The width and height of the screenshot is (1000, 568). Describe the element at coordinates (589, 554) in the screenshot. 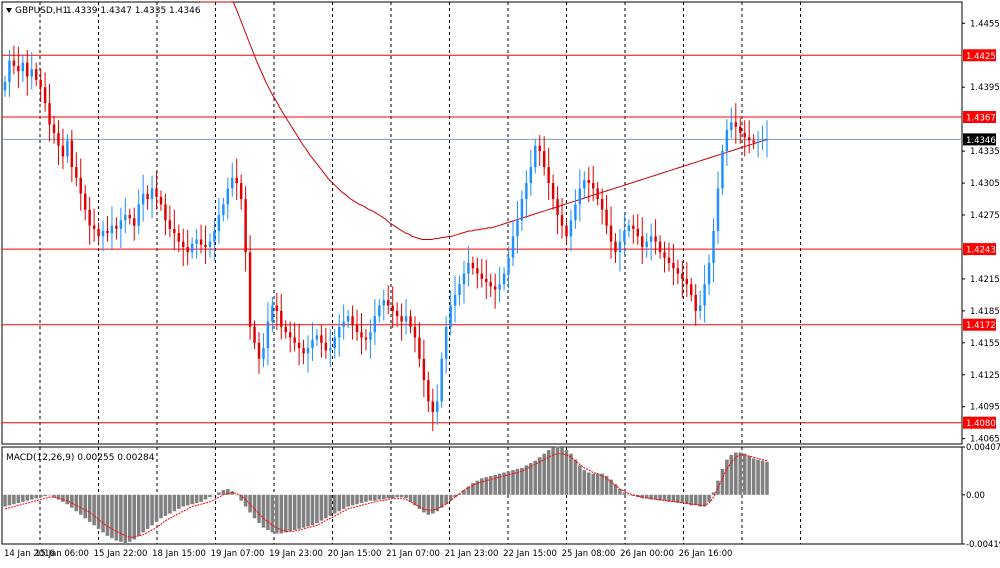

I see `time-tick-label: 25 Jan 08:00` at that location.